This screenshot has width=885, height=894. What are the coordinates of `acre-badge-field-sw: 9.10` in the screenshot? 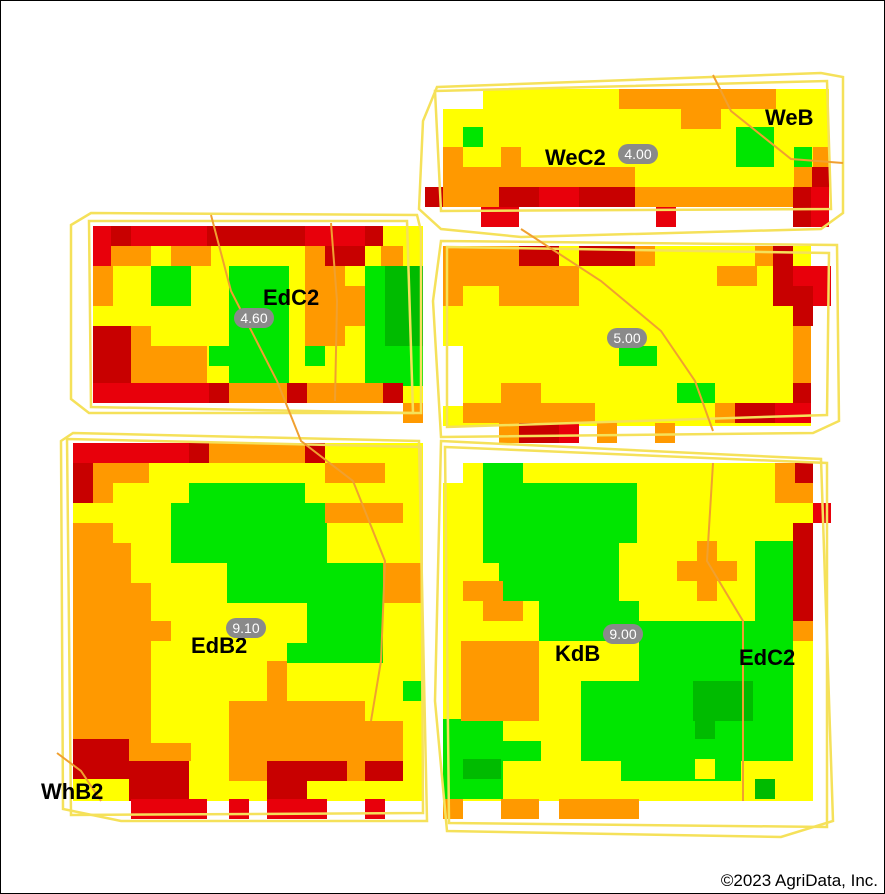 It's located at (246, 628).